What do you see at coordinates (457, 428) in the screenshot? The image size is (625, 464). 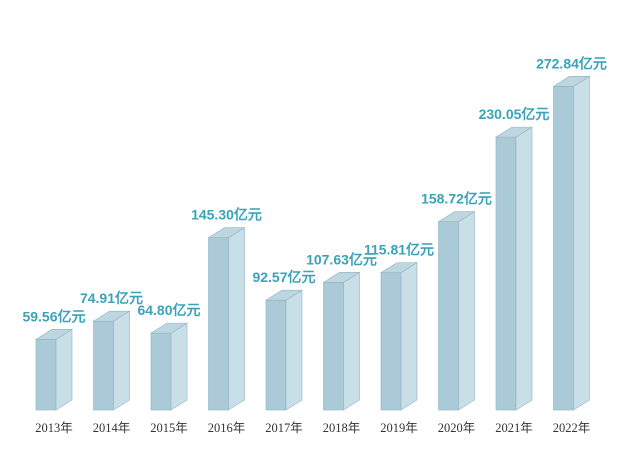 I see `x-tick-label: 2020年` at bounding box center [457, 428].